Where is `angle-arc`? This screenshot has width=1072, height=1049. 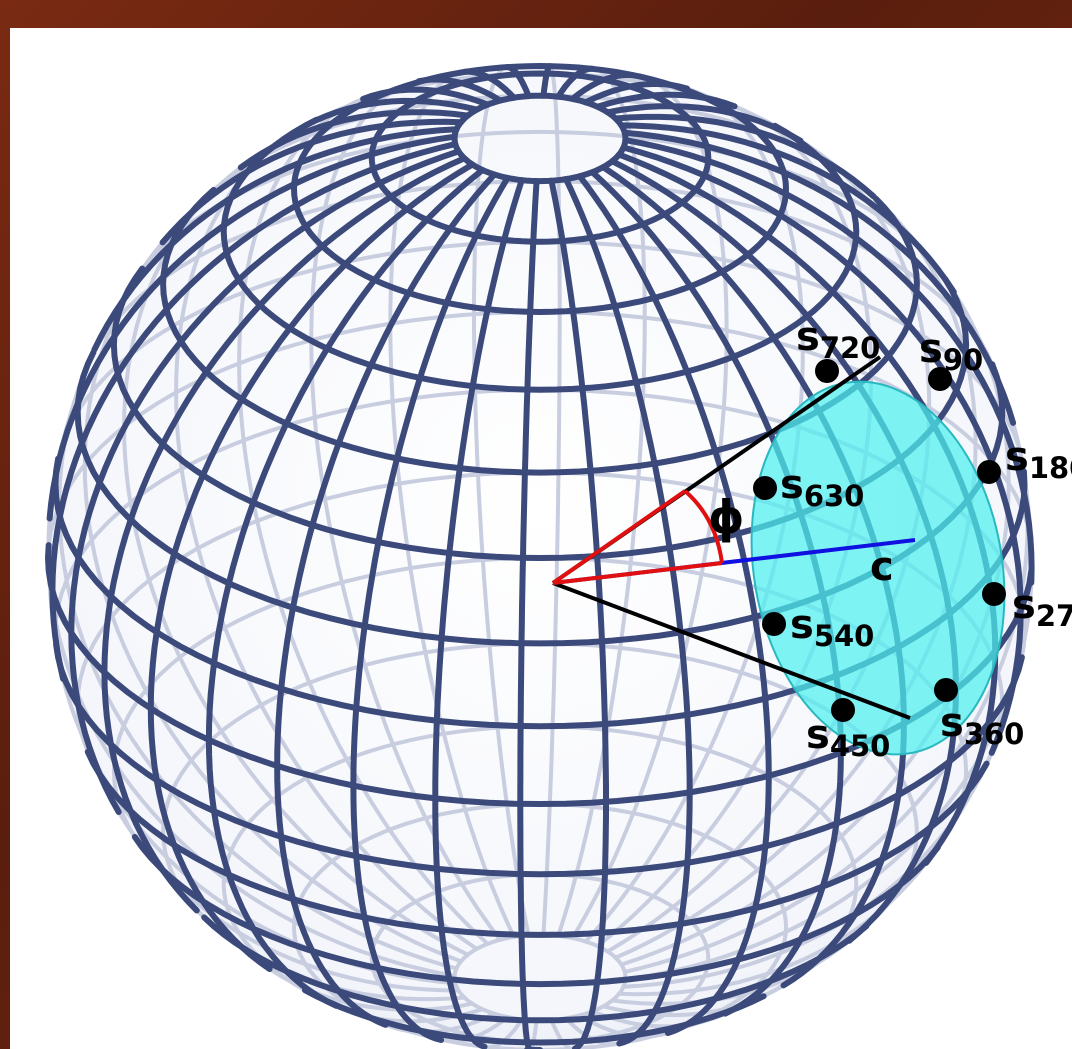
angle-arc is located at coordinates (703, 526).